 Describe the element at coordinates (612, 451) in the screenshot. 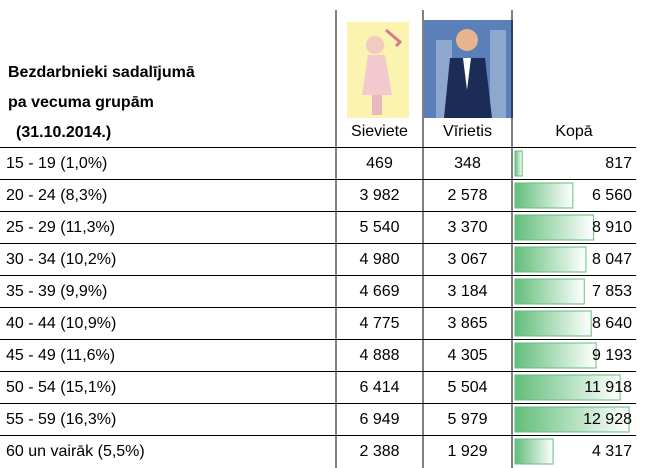

I see `cell: 4 317` at that location.